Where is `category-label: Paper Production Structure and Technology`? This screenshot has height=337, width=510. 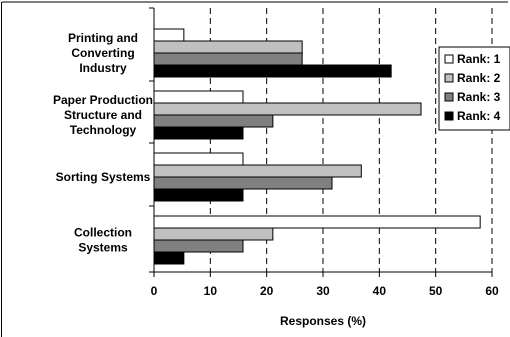 category-label: Paper Production Structure and Technology is located at coordinates (103, 115).